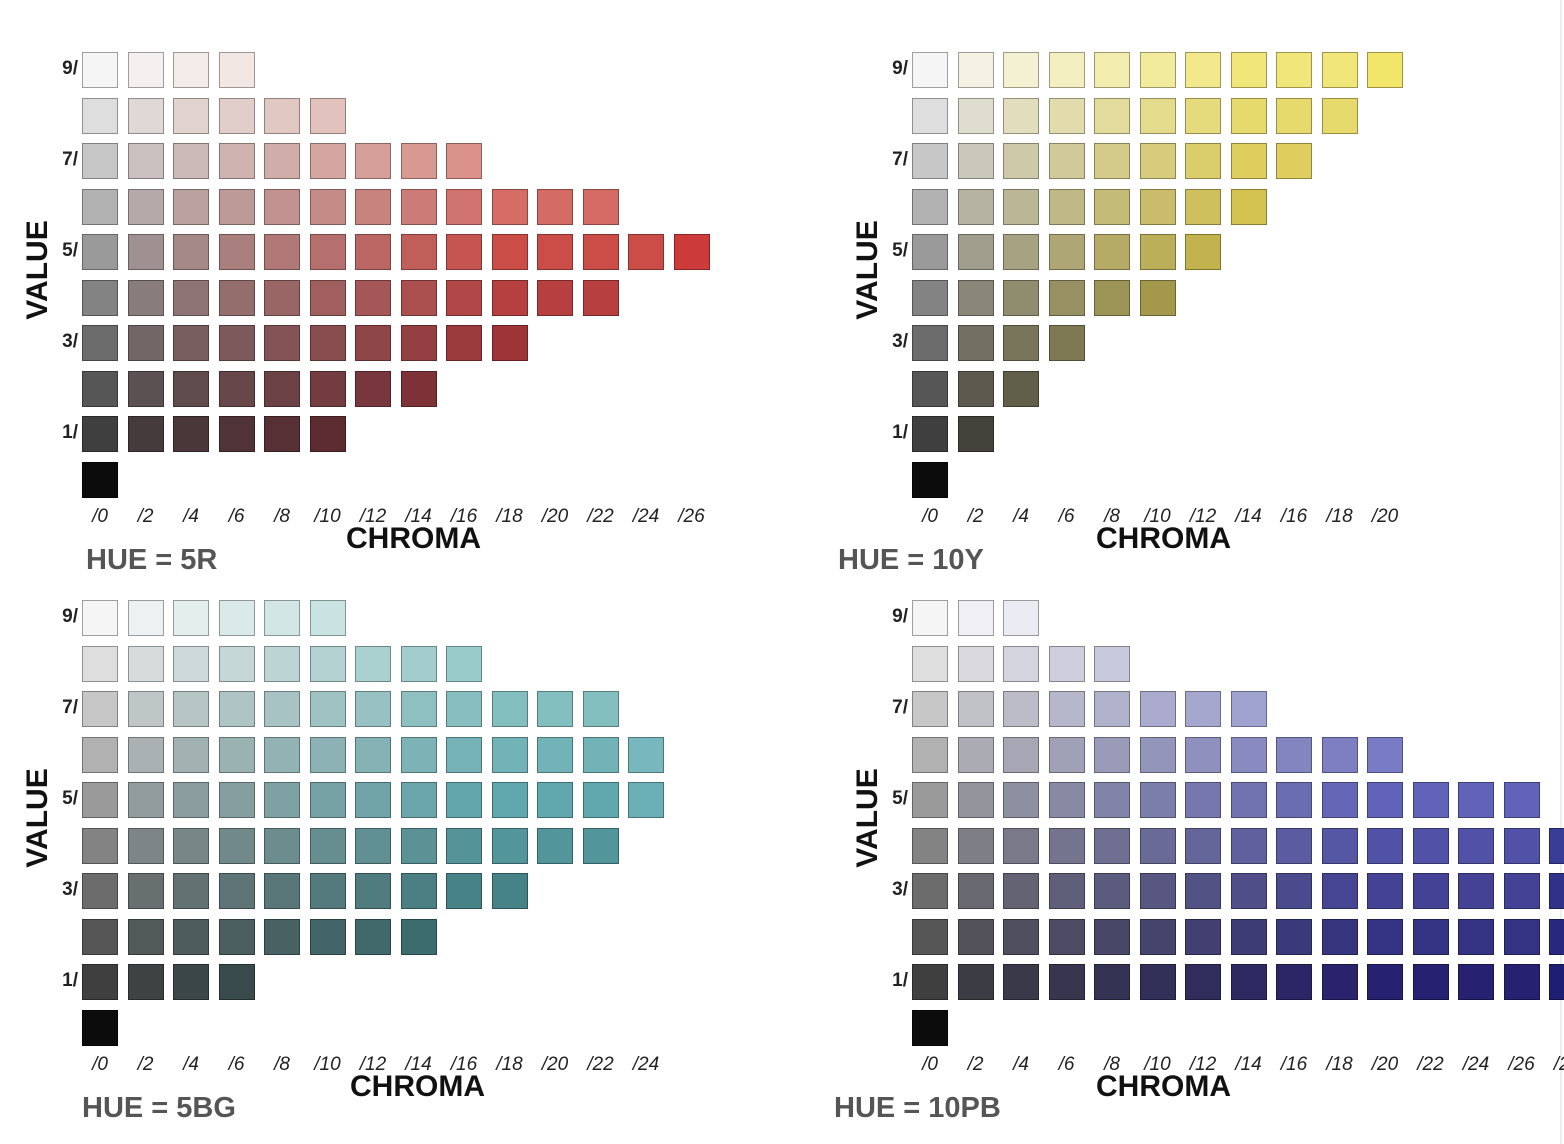 The height and width of the screenshot is (1144, 1564). Describe the element at coordinates (327, 709) in the screenshot. I see `color-chip-v7-c10` at that location.